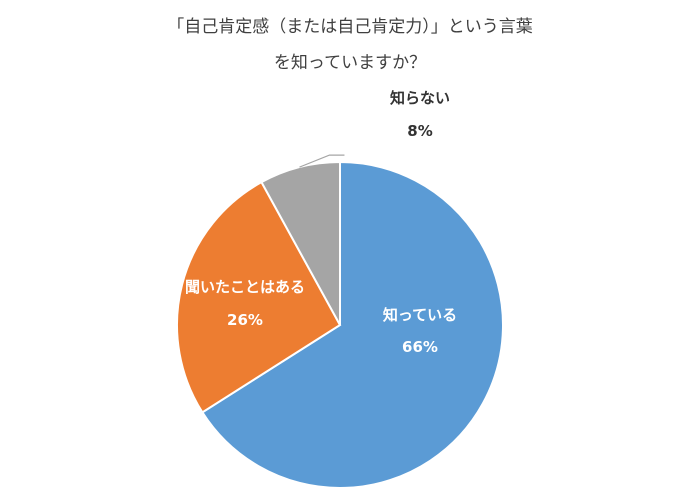 The height and width of the screenshot is (495, 700). Describe the element at coordinates (322, 161) in the screenshot. I see `leader-line-unknown` at that location.